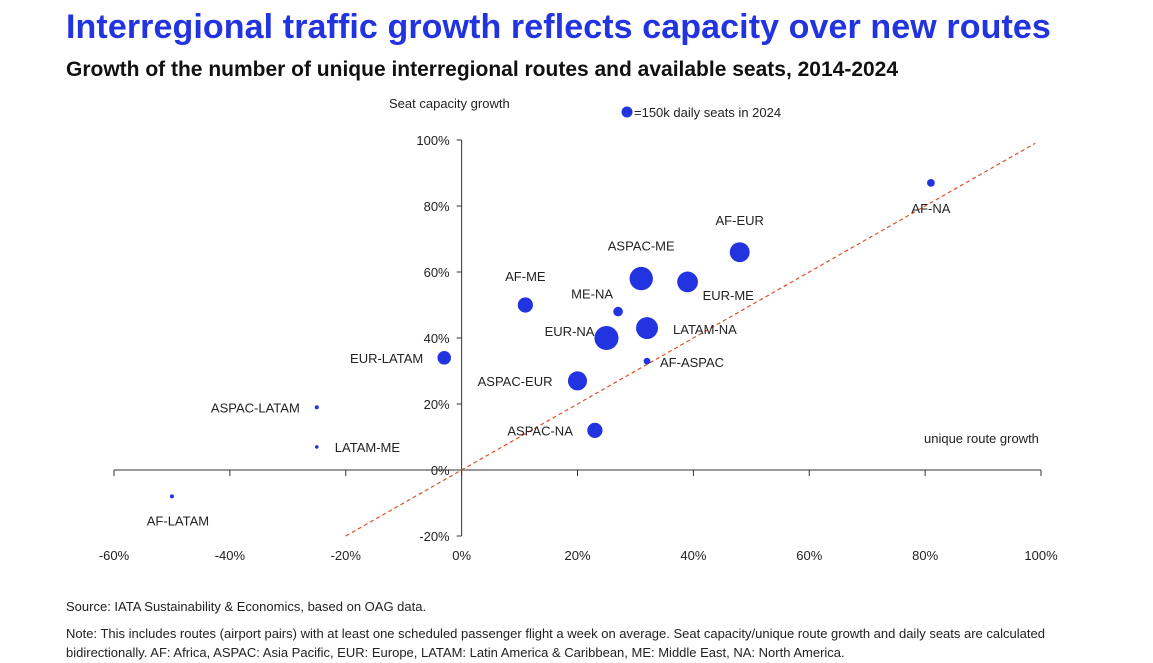 Image resolution: width=1153 pixels, height=663 pixels. I want to click on data-point-af-aspac, so click(647, 361).